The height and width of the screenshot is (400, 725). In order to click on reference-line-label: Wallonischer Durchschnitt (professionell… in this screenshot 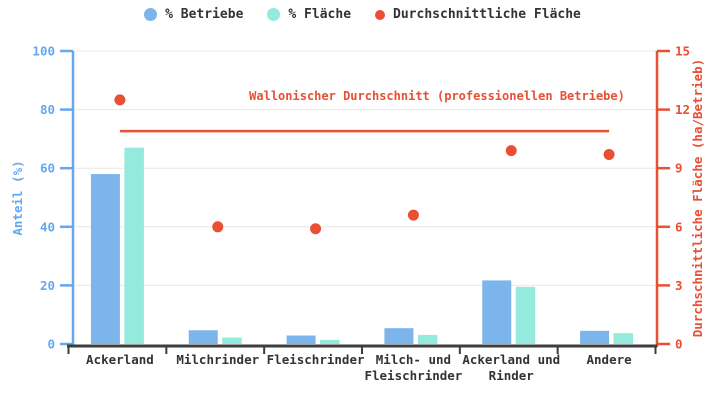, I will do `click(437, 96)`.